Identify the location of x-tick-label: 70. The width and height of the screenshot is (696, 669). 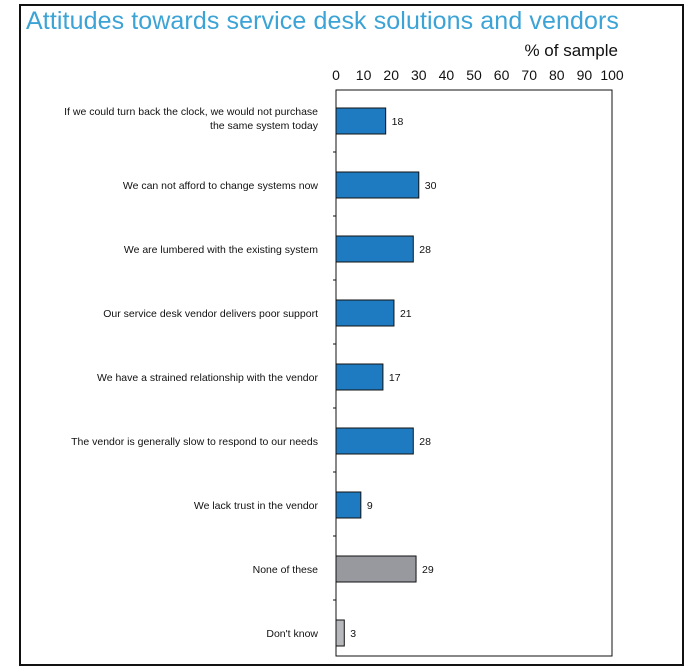
(529, 75).